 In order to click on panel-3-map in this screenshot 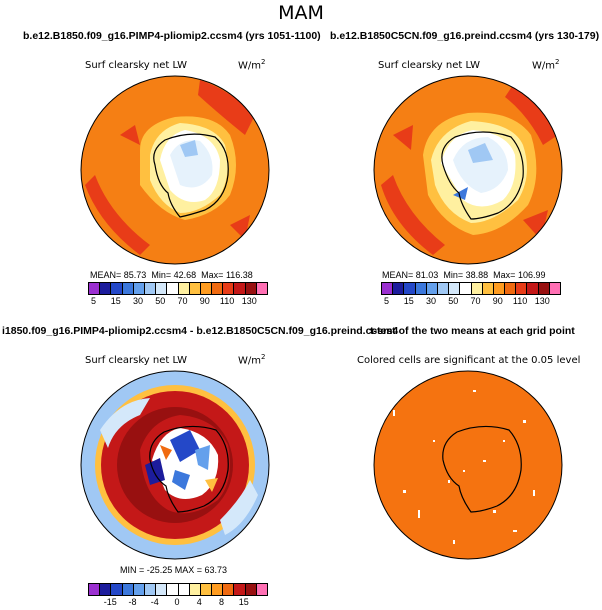, I will do `click(175, 465)`.